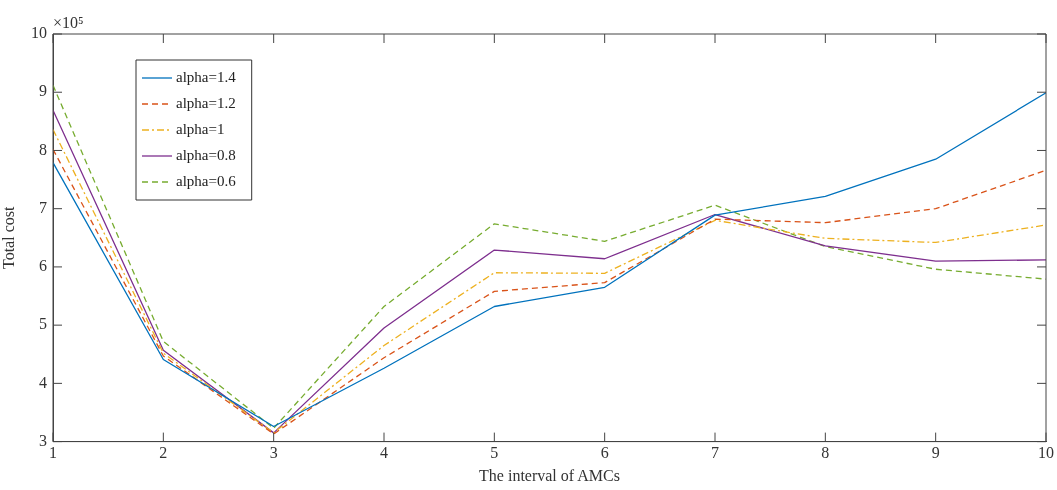 Image resolution: width=1057 pixels, height=490 pixels. I want to click on x-tick-label: 1, so click(53, 453).